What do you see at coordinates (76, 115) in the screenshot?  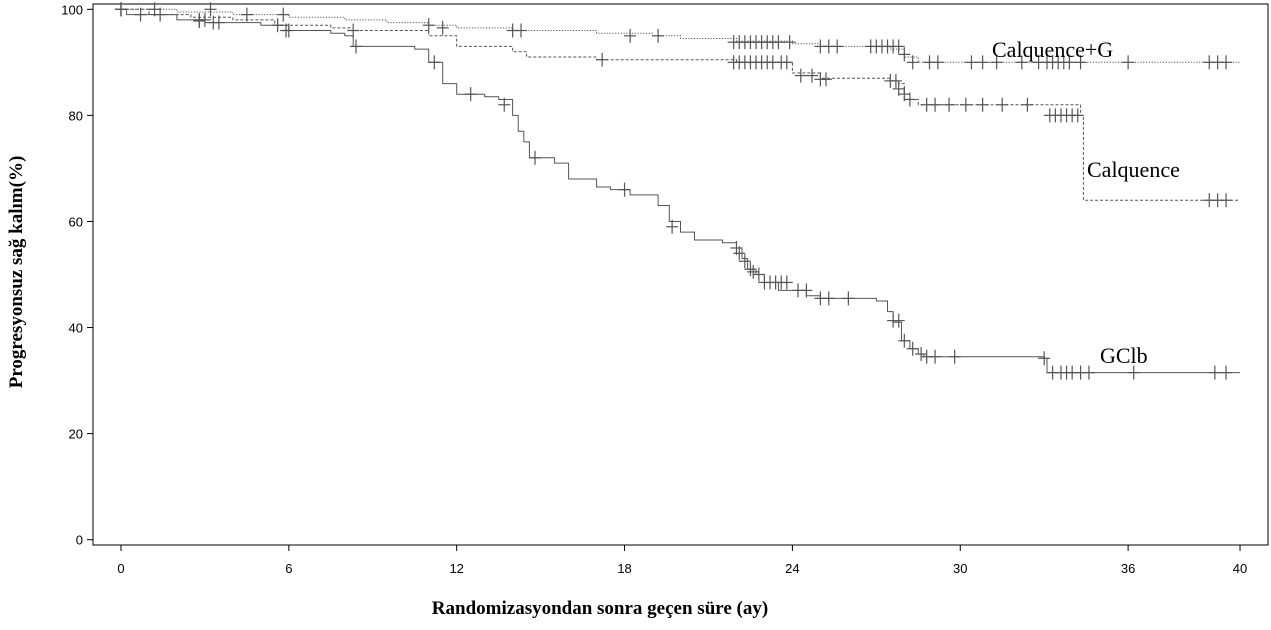 I see `y-tick-label: 80` at bounding box center [76, 115].